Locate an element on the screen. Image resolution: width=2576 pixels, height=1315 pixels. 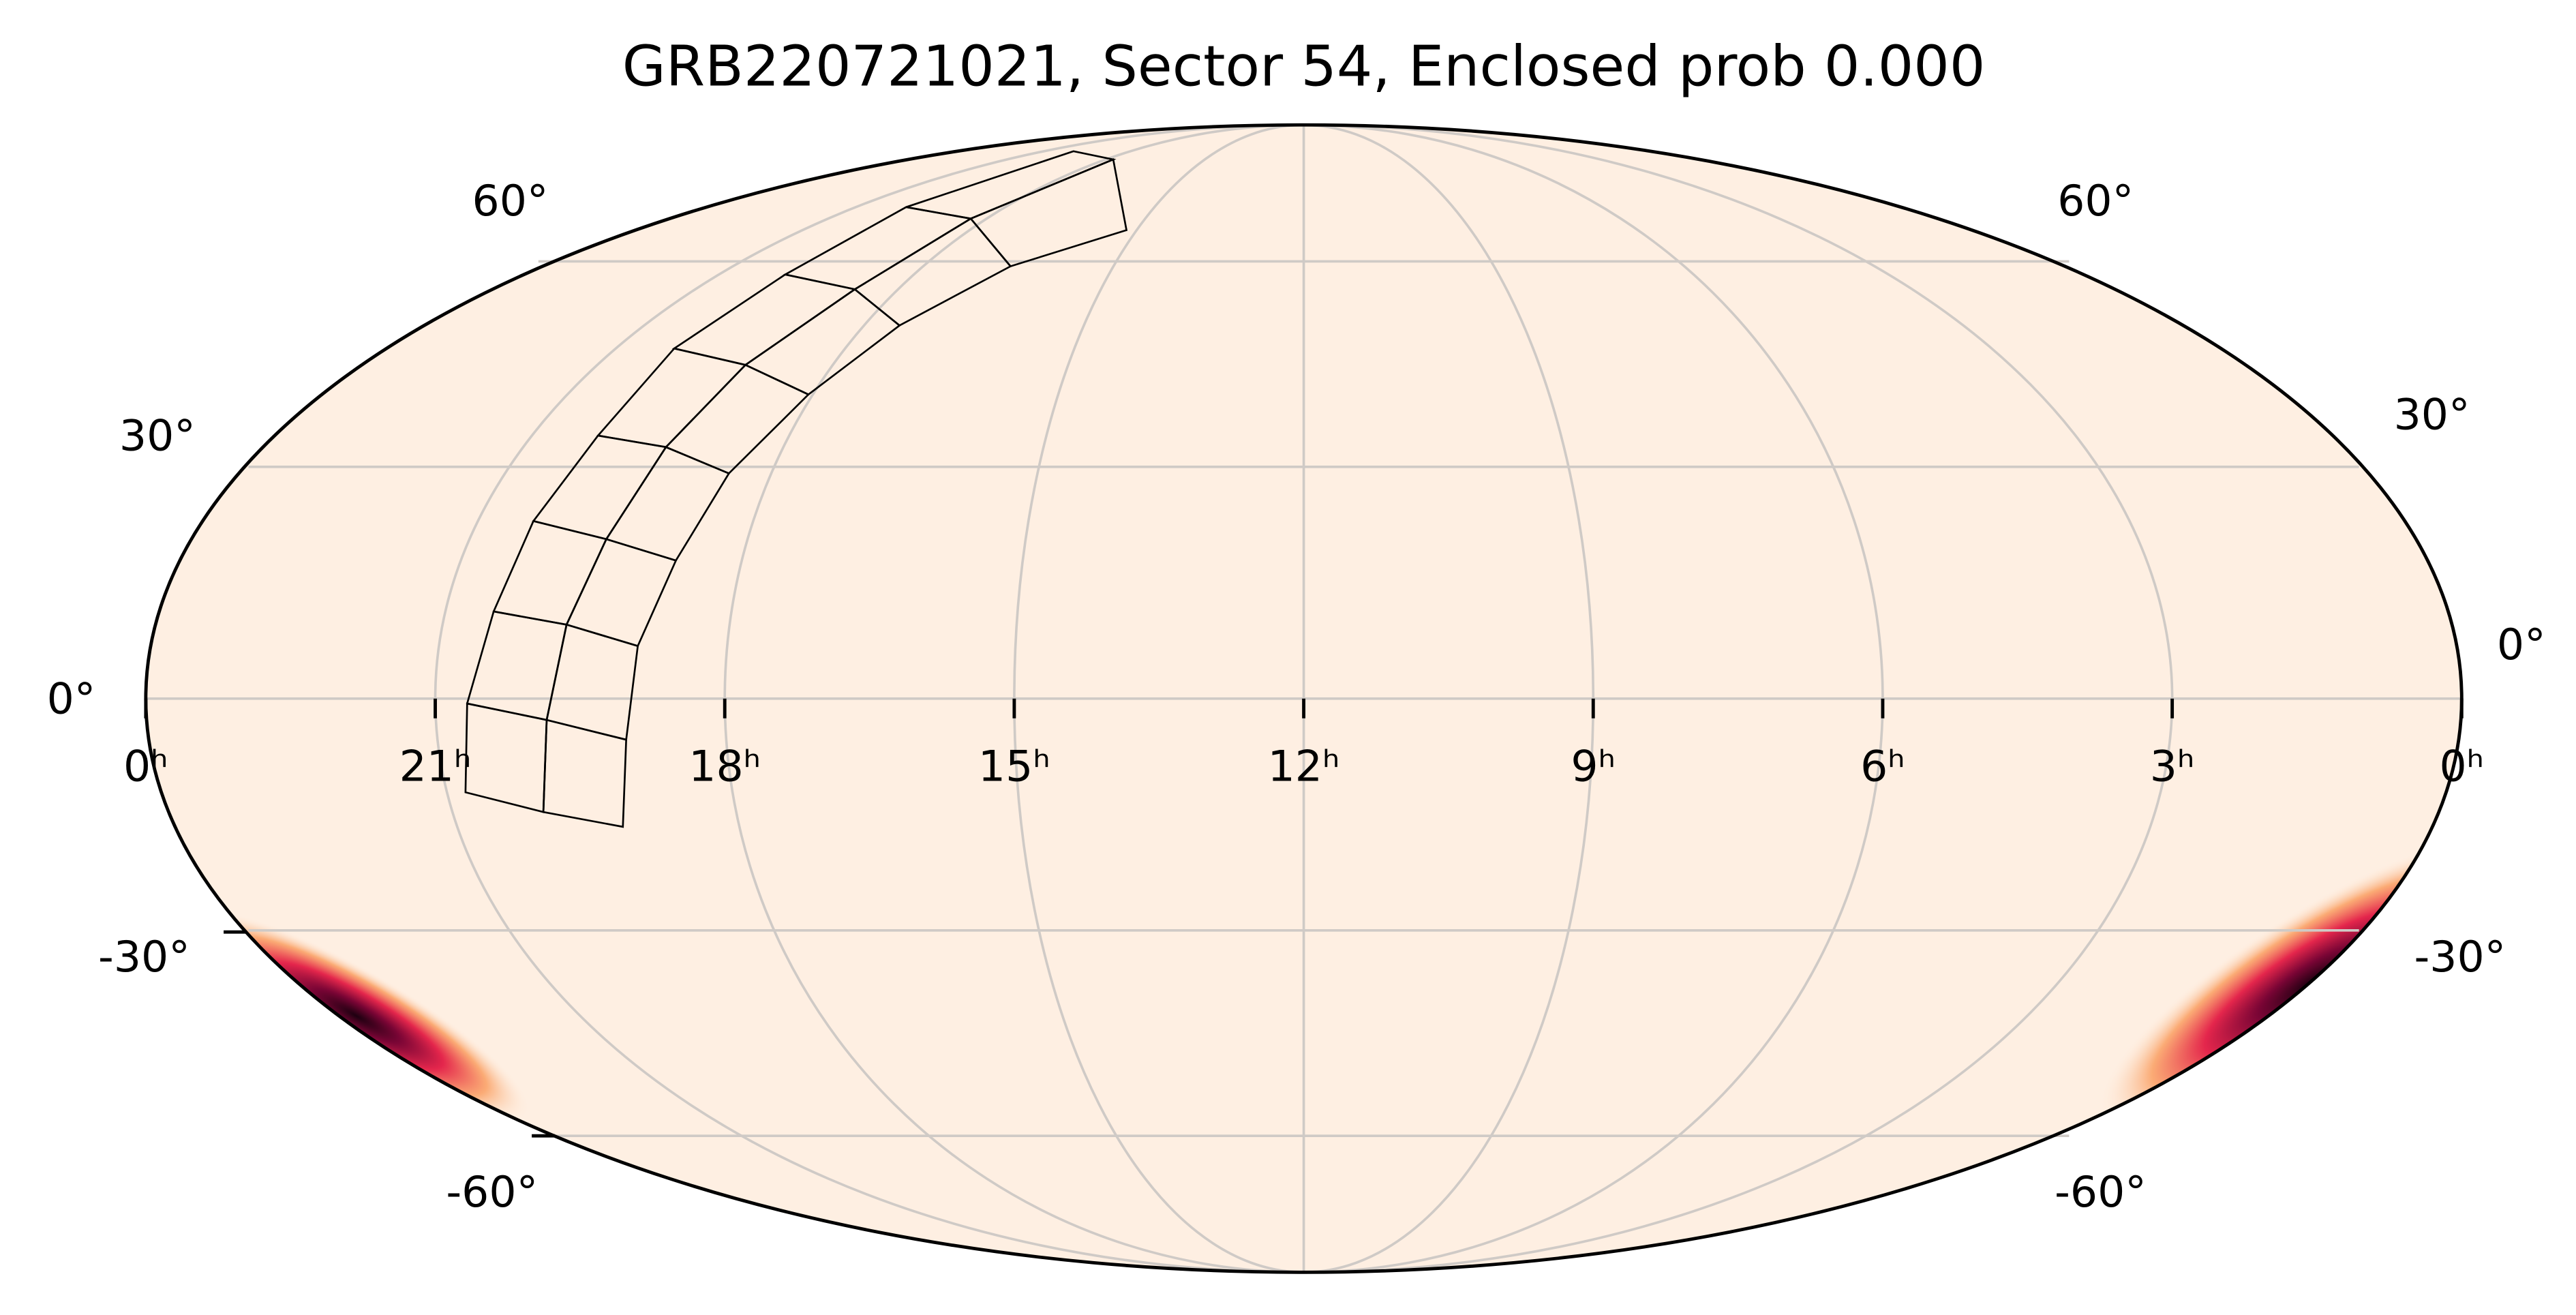
ra-label: 18ʰ is located at coordinates (724, 766).